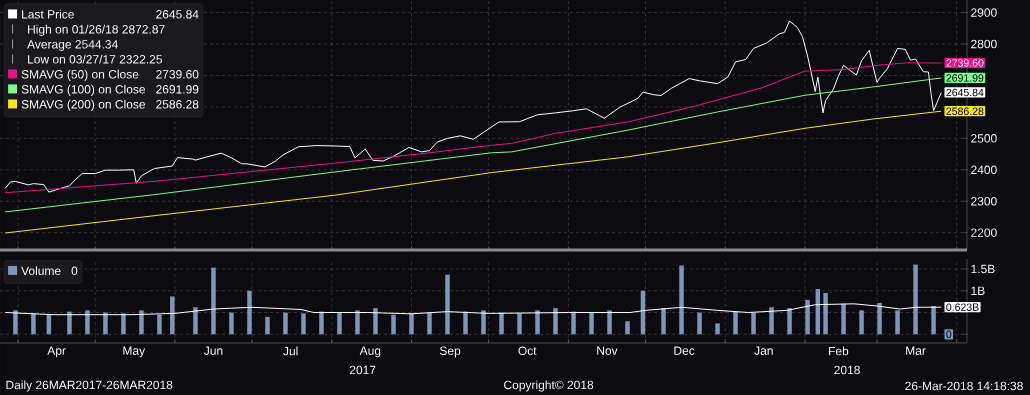  What do you see at coordinates (763, 350) in the screenshot?
I see `x-tick-label: Jan` at bounding box center [763, 350].